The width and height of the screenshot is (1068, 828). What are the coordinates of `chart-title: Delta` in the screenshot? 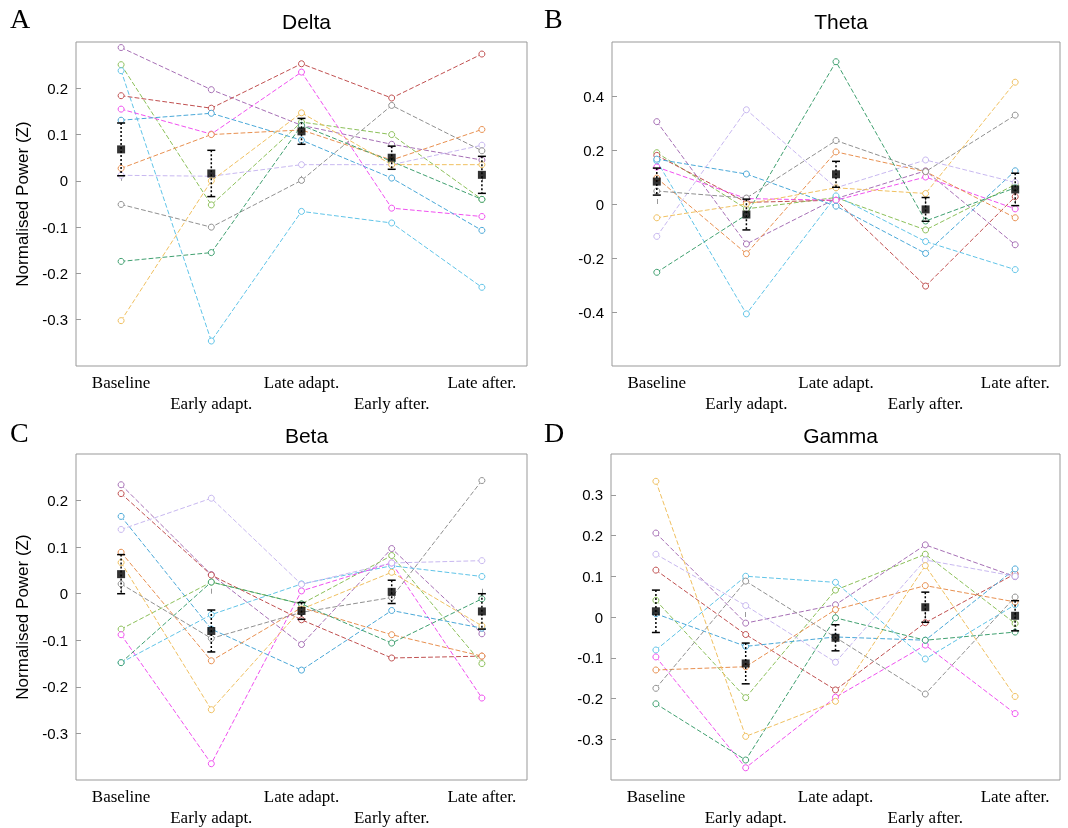 It's located at (306, 21).